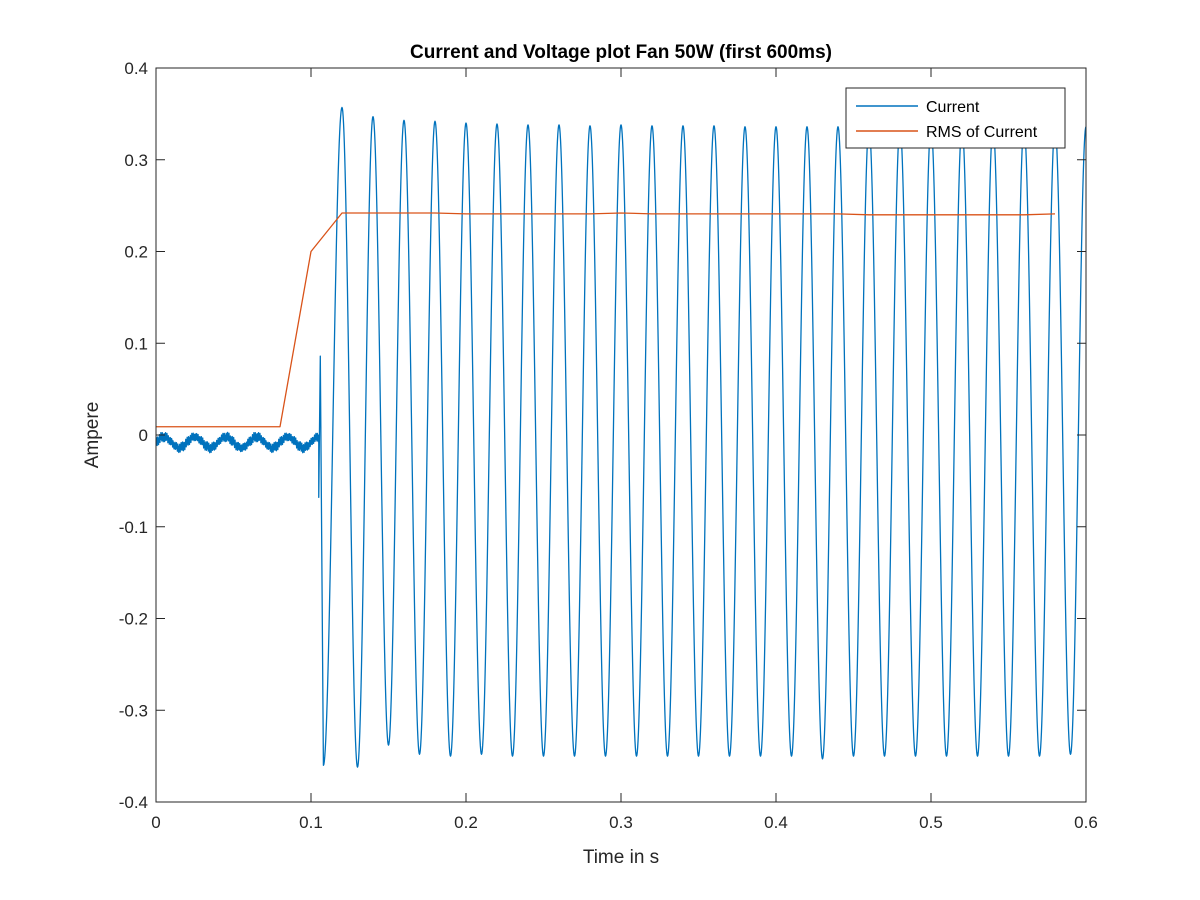 Image resolution: width=1200 pixels, height=900 pixels. I want to click on legend-label-current: Current, so click(953, 107).